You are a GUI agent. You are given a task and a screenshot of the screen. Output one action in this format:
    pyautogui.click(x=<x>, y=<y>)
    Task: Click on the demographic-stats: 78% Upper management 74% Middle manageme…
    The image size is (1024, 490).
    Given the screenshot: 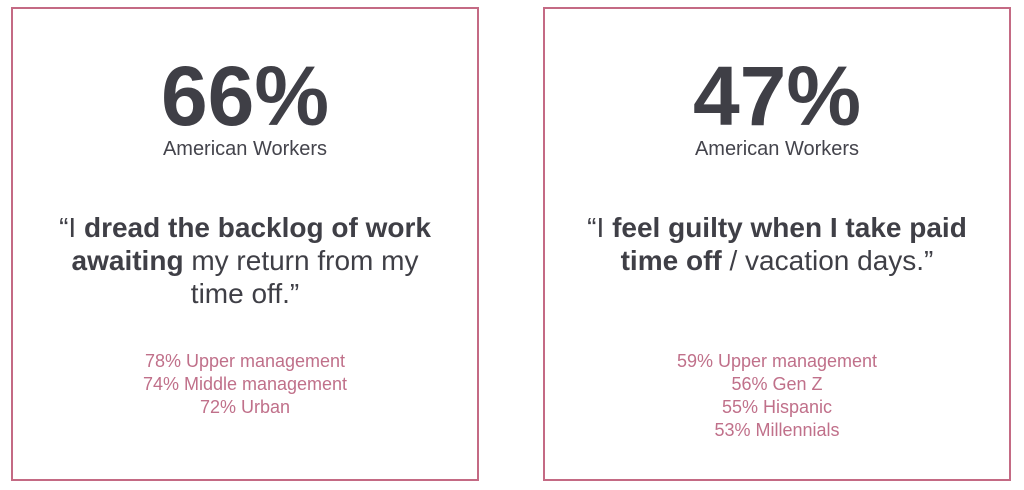 What is the action you would take?
    pyautogui.click(x=245, y=384)
    